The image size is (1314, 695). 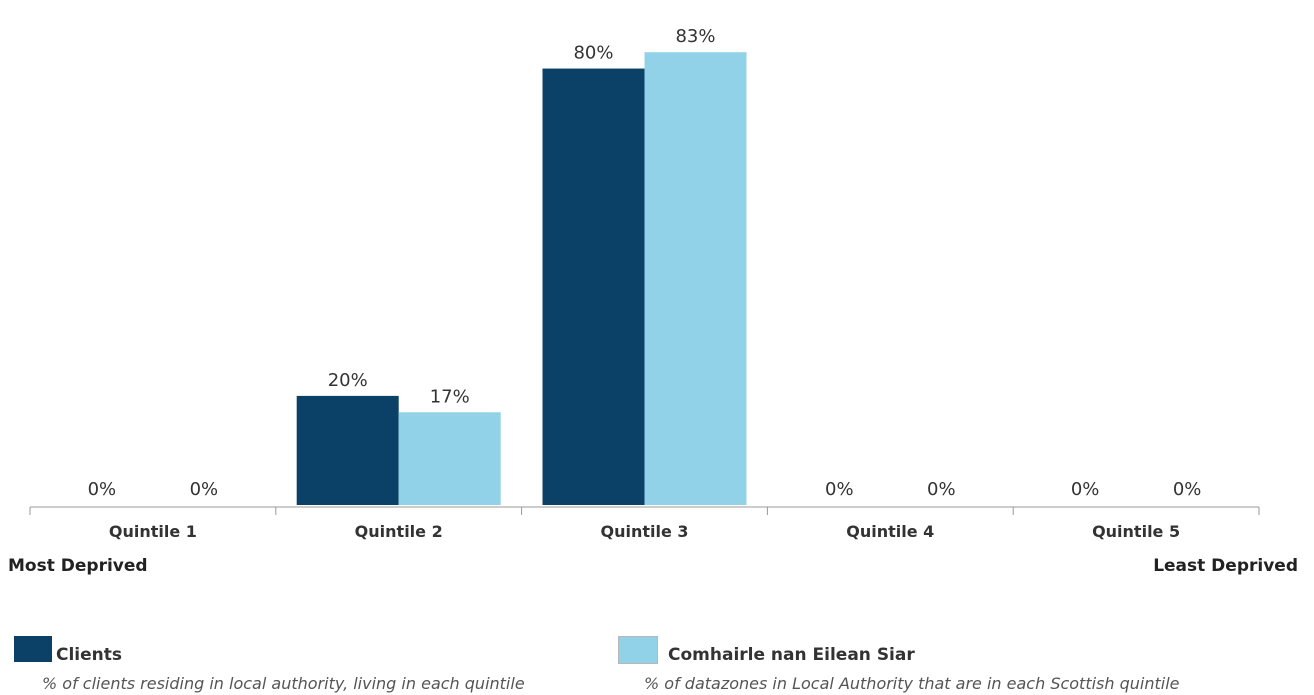 What do you see at coordinates (890, 531) in the screenshot?
I see `x-tick-label: Quintile 4` at bounding box center [890, 531].